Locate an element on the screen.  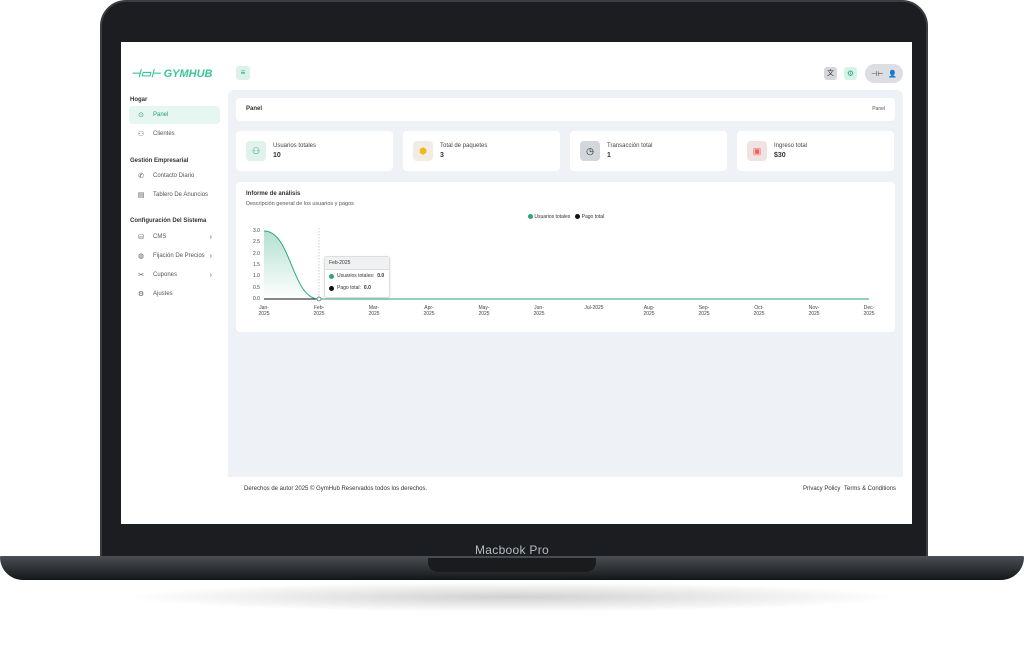
sidebar-item-label: Contacto Diario is located at coordinates (174, 176).